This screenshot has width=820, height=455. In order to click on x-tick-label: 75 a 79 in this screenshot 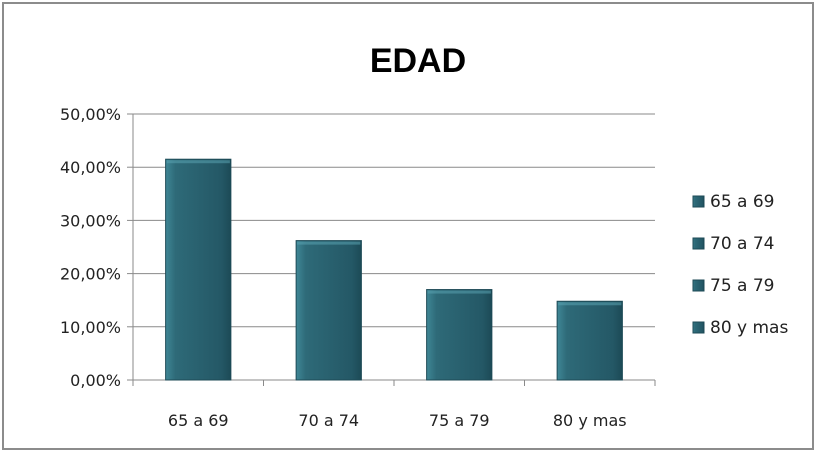, I will do `click(459, 420)`.